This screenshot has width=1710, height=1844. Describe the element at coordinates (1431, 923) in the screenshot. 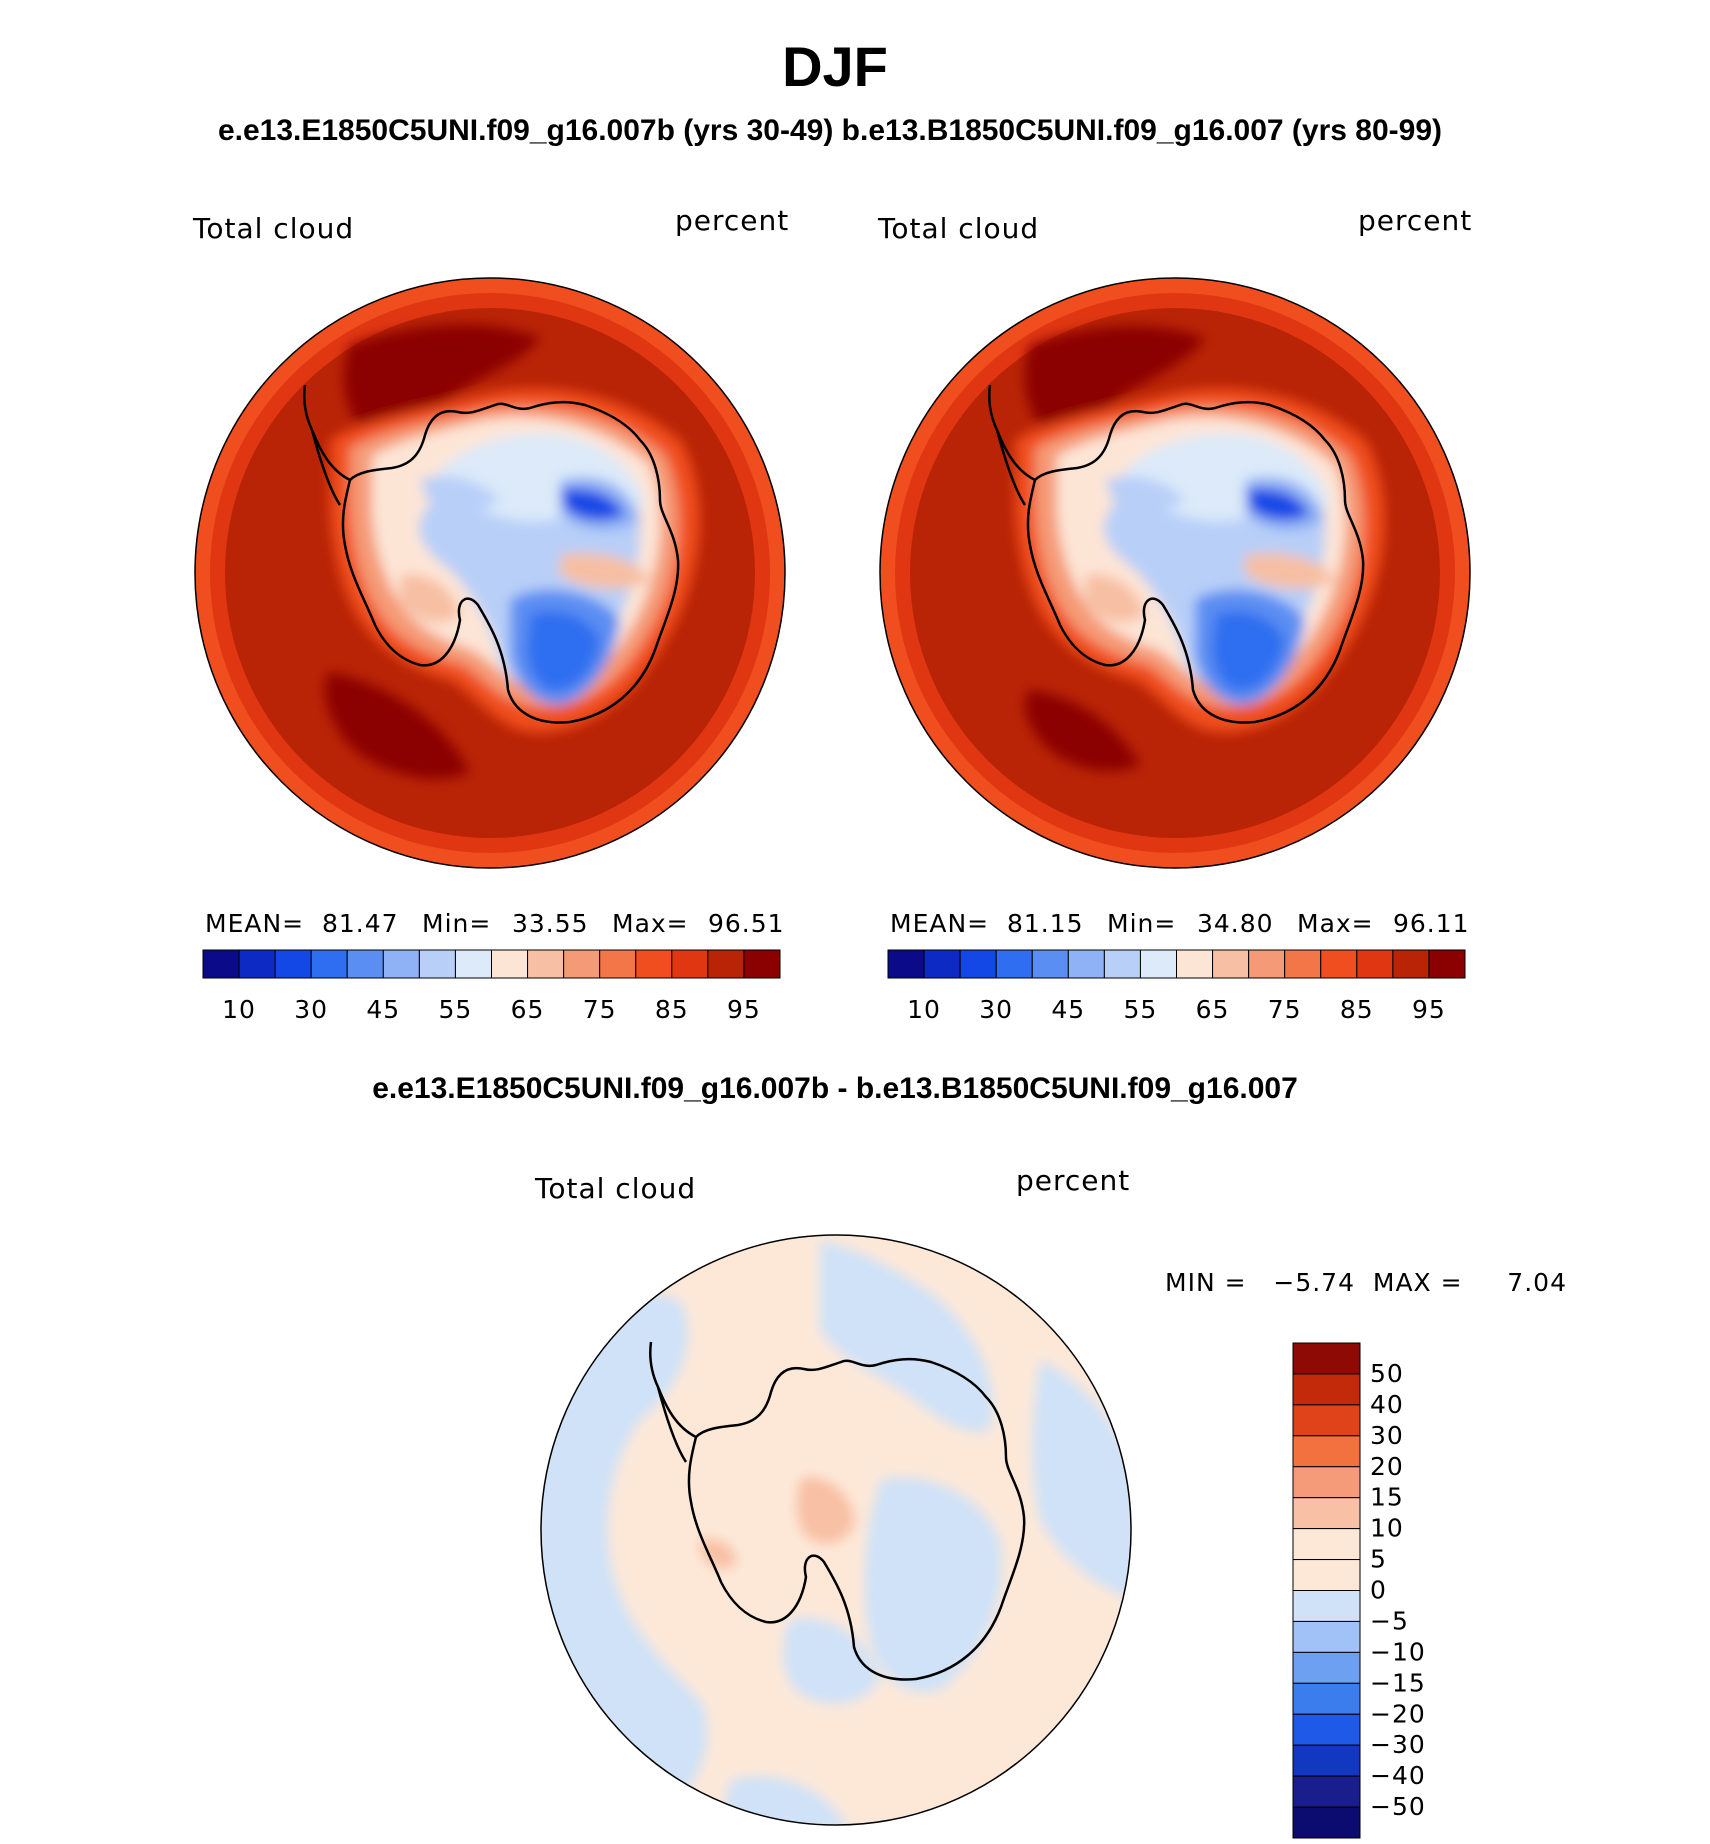

I see `panel-2-max-value: 96.11` at that location.